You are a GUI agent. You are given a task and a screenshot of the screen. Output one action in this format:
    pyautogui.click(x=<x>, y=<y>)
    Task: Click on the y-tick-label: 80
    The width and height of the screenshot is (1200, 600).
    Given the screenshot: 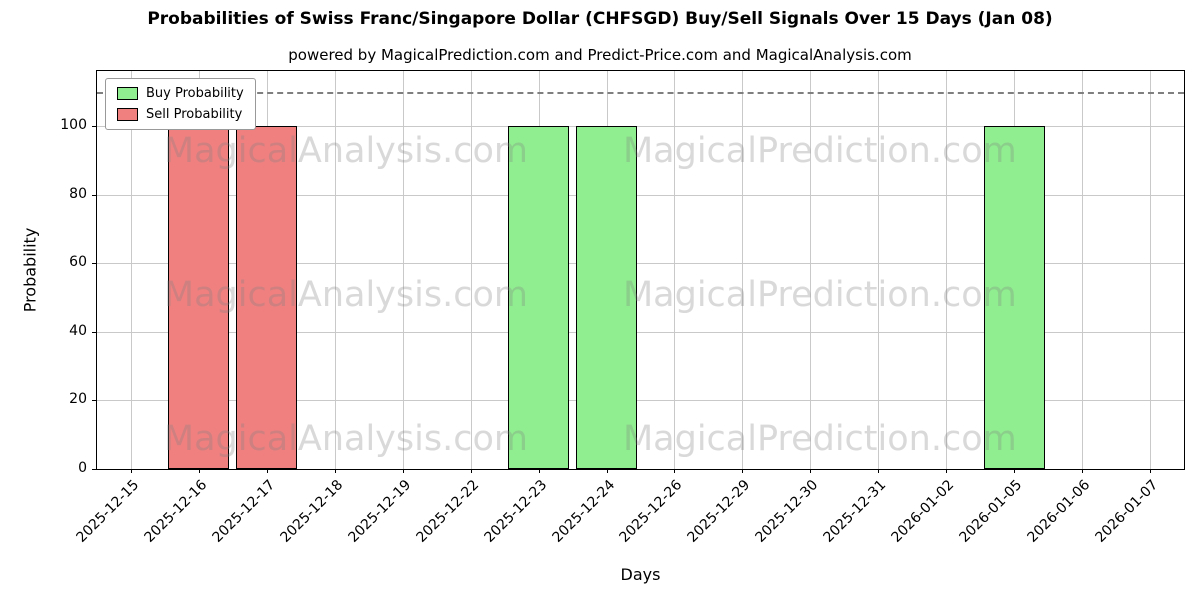 What is the action you would take?
    pyautogui.click(x=78, y=193)
    